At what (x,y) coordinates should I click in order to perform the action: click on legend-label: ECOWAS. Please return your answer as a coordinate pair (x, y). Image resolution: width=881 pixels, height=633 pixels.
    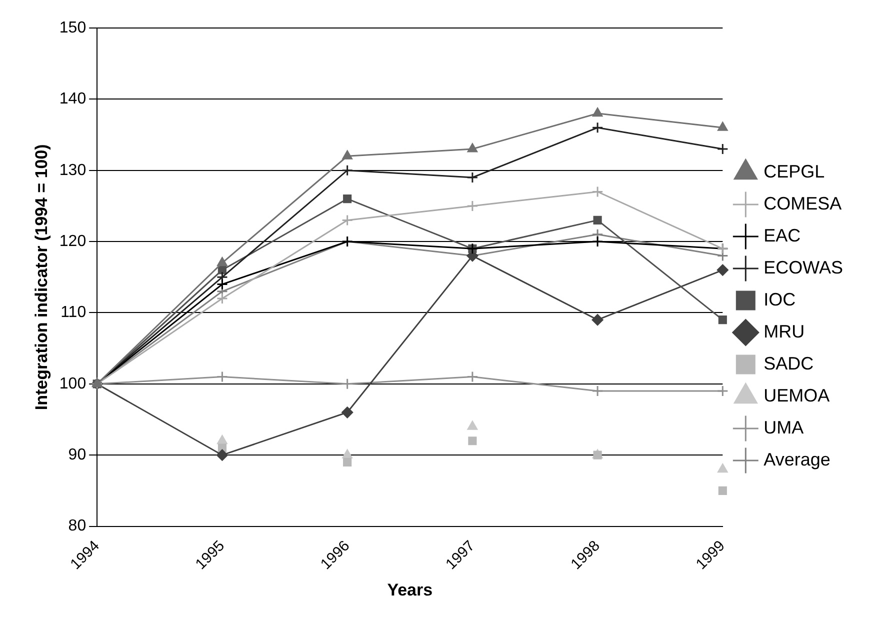
    Looking at the image, I should click on (804, 267).